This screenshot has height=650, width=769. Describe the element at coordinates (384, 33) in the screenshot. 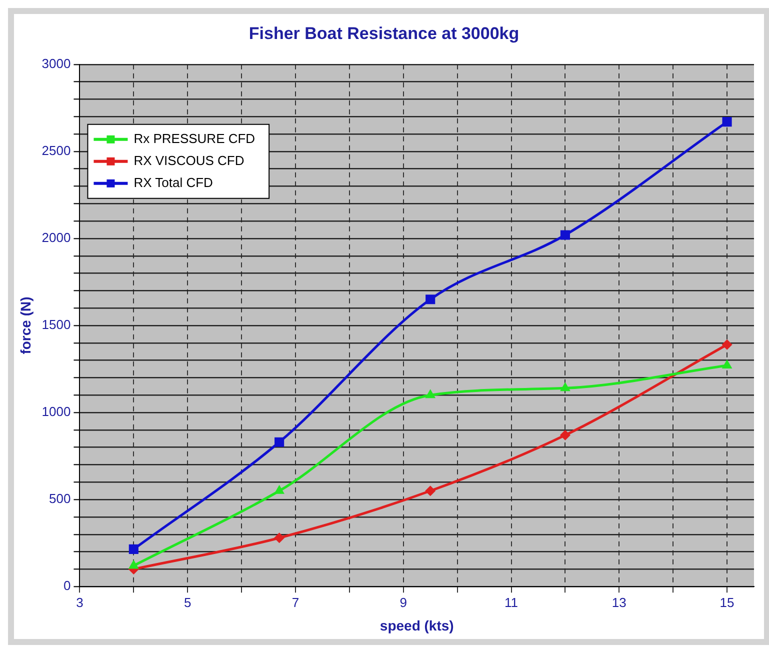

I see `chart-title: Fisher Boat Resistance at 3000kg` at that location.